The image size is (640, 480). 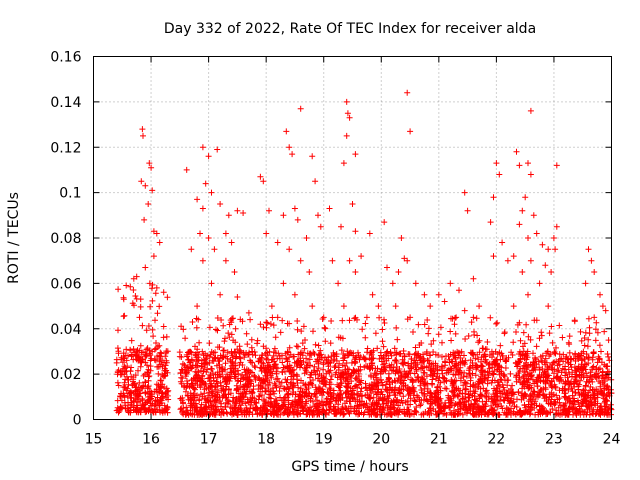 I want to click on y-tick-label: 0.02, so click(x=65, y=375).